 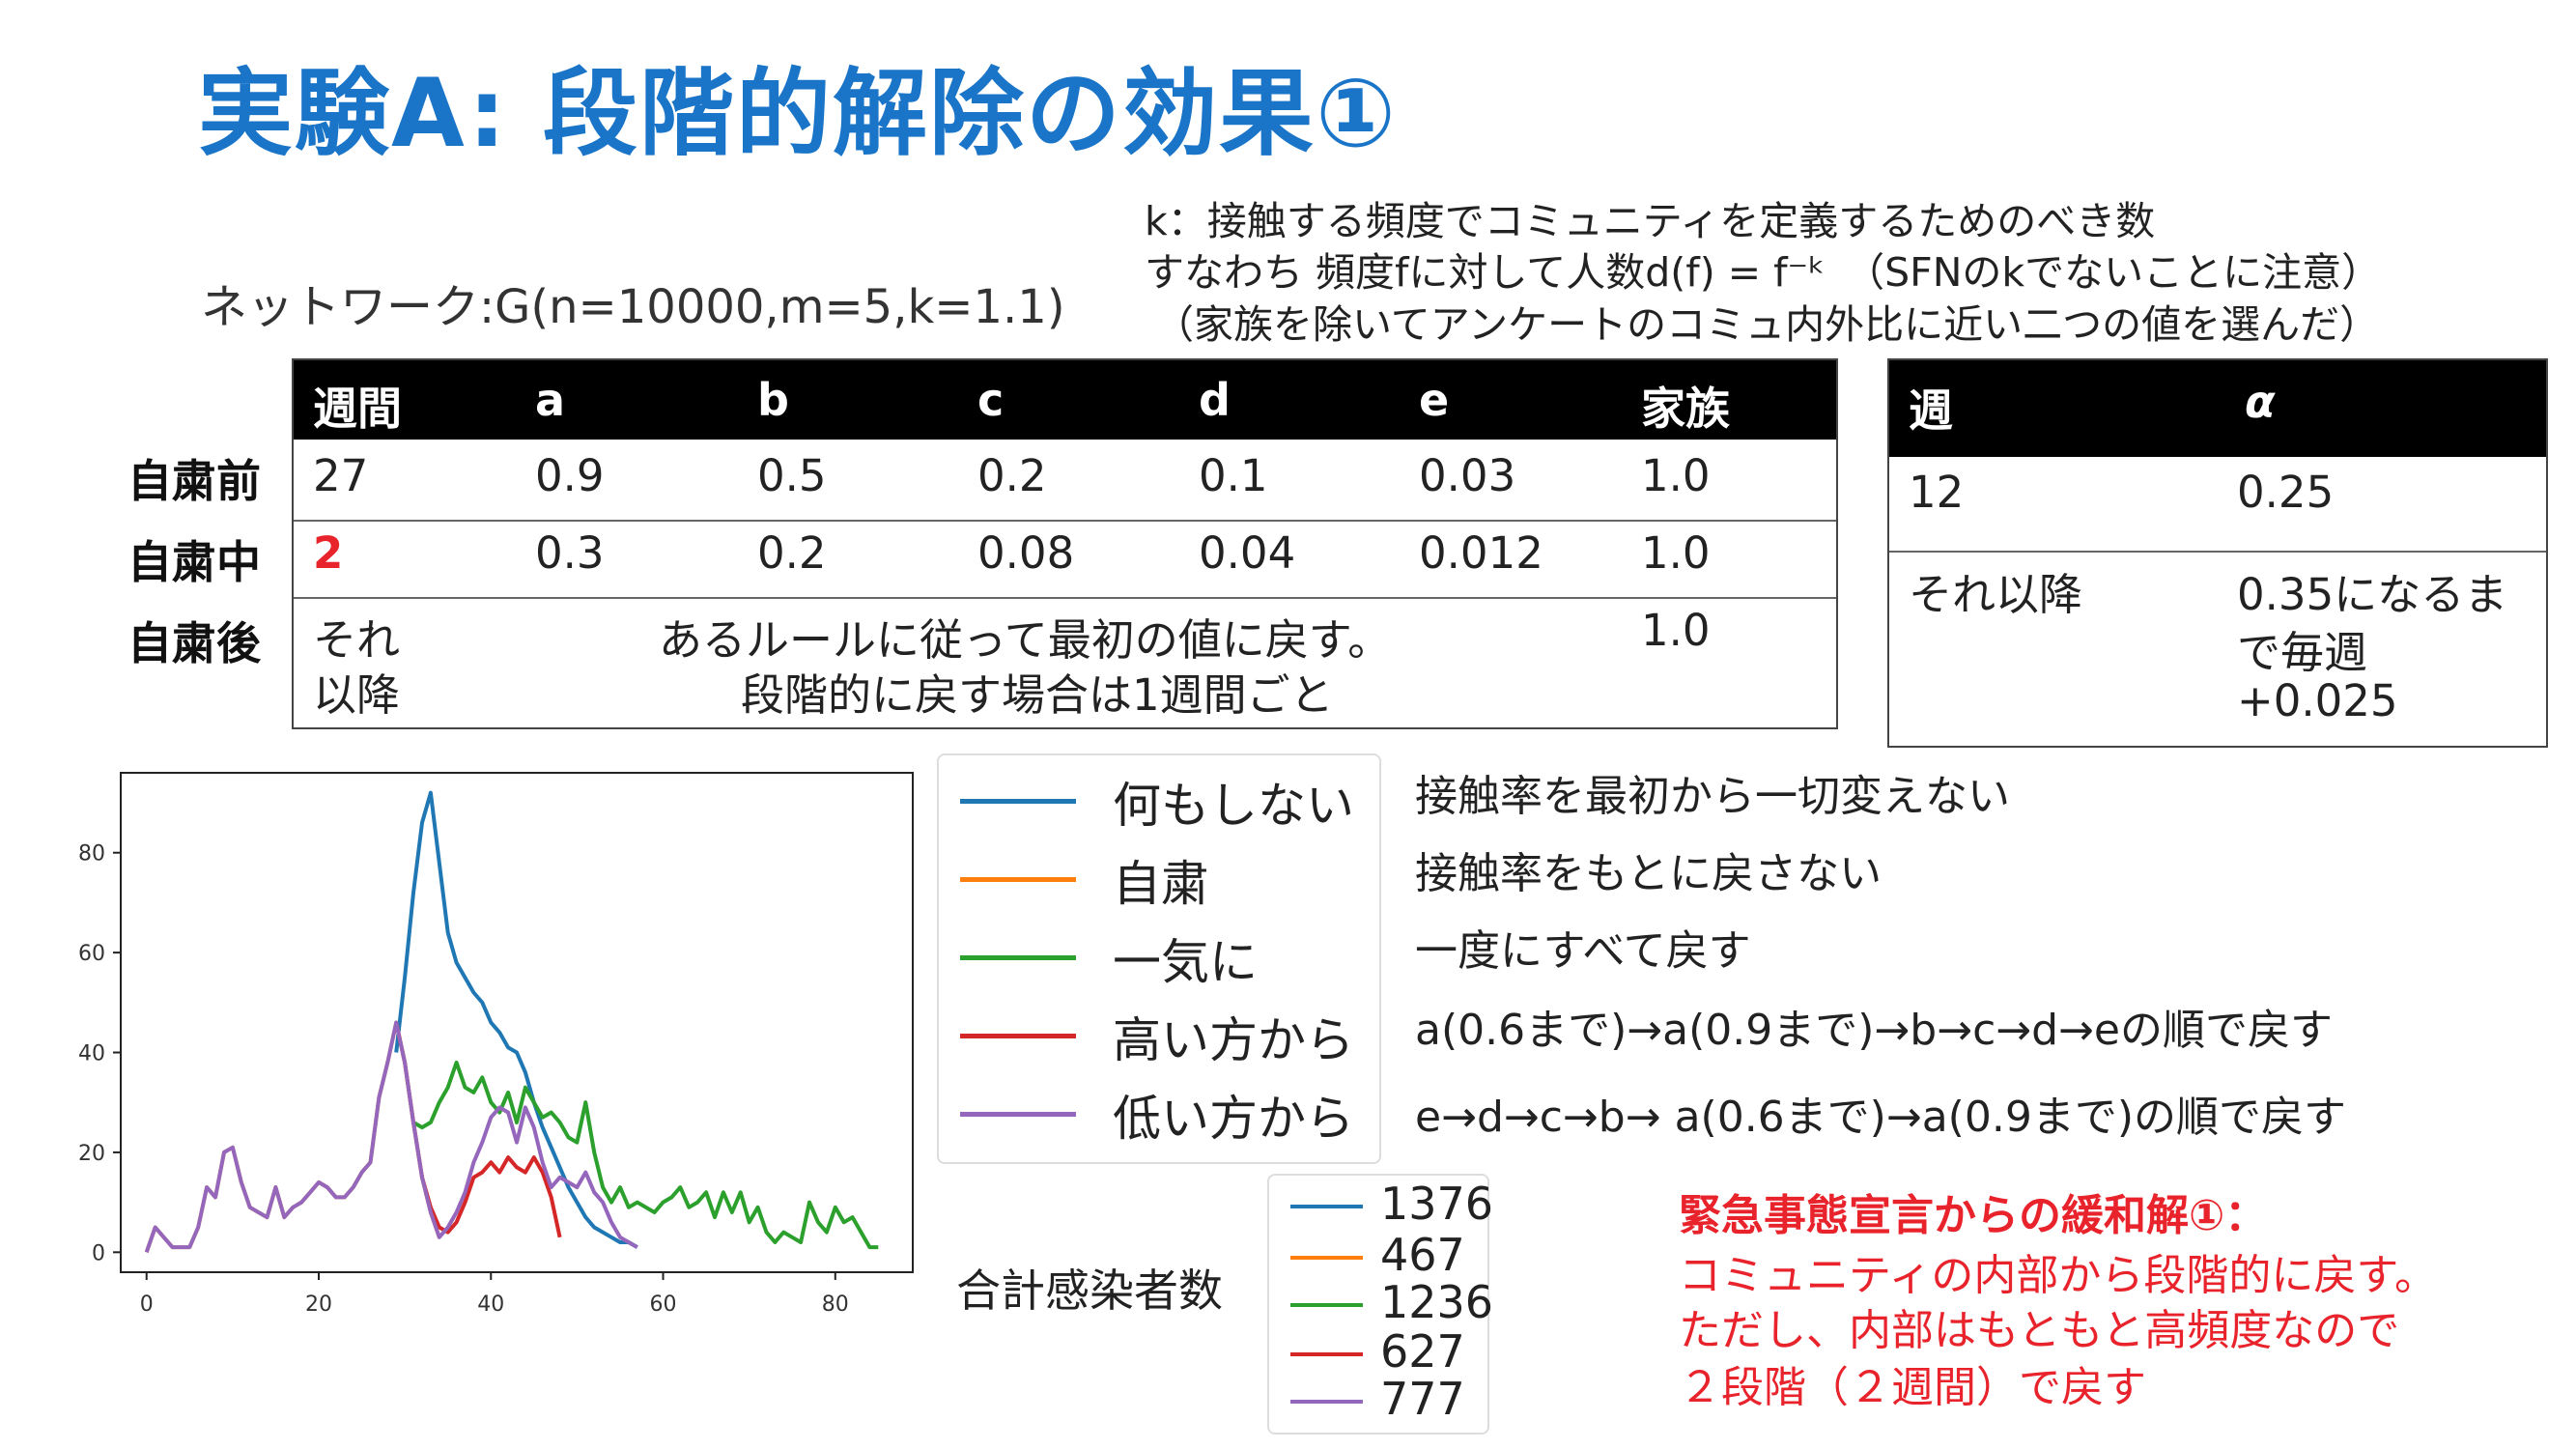 I want to click on chart-legend: 何もしない 自粛 一気に 高い方から 低い方から, so click(x=1159, y=958).